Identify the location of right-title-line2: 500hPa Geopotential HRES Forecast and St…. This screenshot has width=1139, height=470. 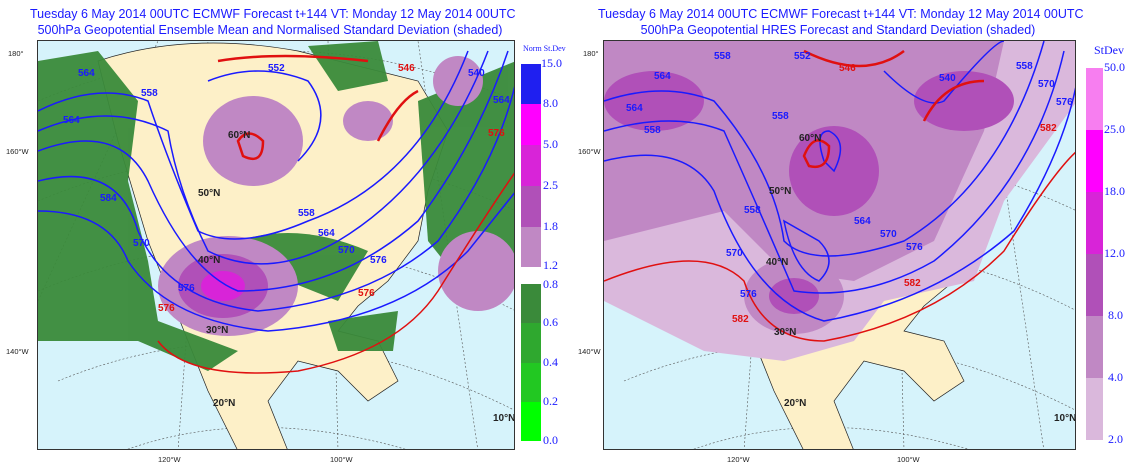
(838, 30).